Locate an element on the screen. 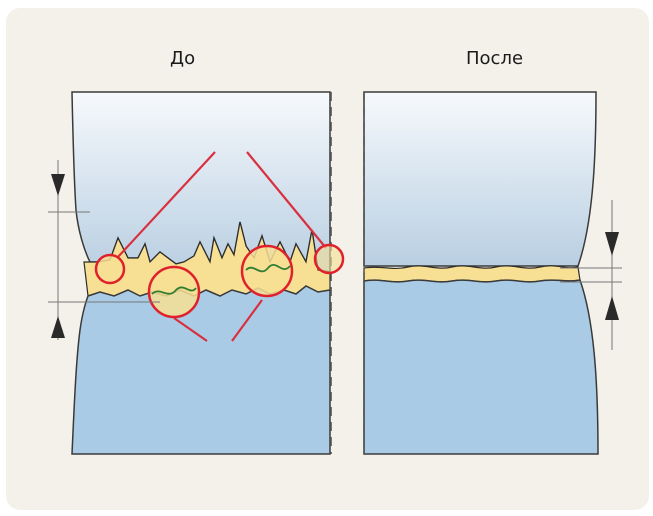 The height and width of the screenshot is (516, 653). pointer-lines is located at coordinates (221, 246).